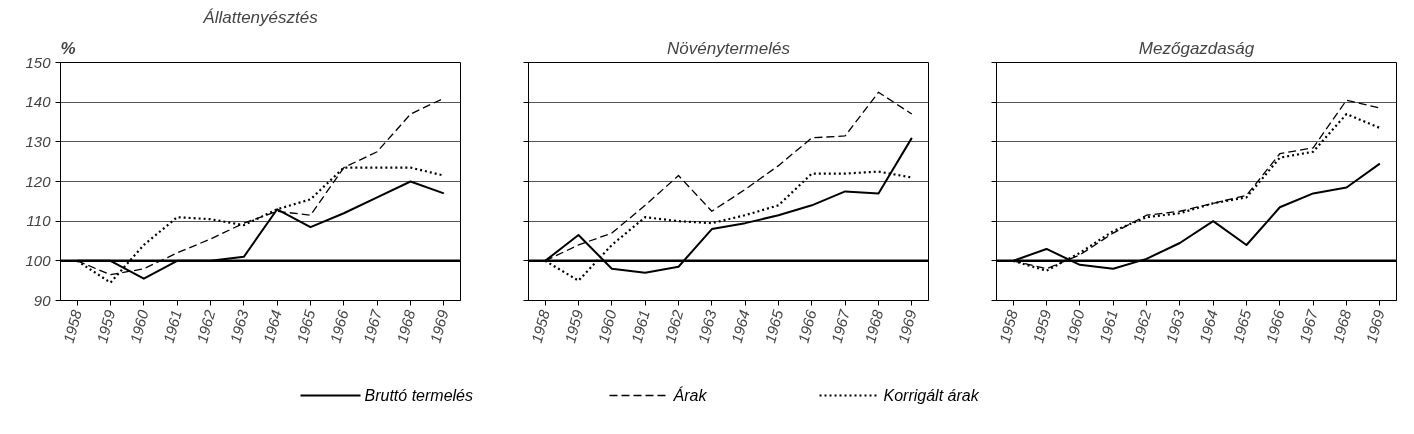 This screenshot has height=434, width=1414. What do you see at coordinates (38, 102) in the screenshot?
I see `y-tick-label: 140` at bounding box center [38, 102].